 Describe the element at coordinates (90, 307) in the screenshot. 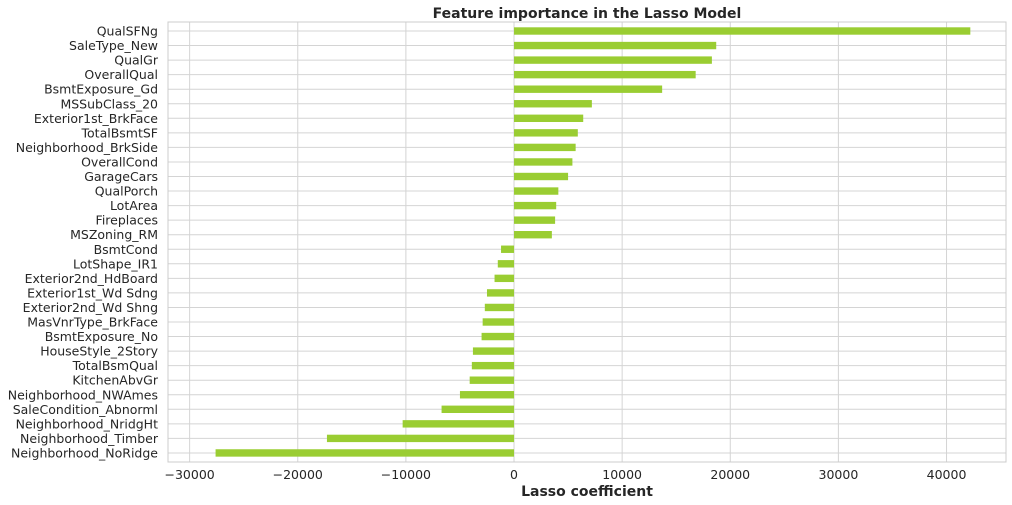

I see `y-tick-label: Exterior2nd_Wd Shng` at that location.